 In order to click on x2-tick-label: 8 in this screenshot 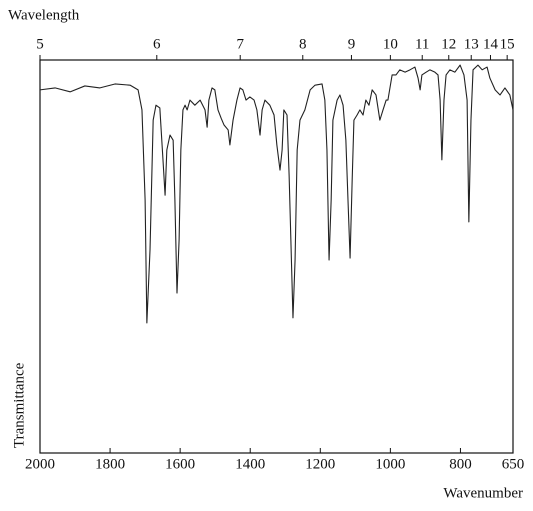, I will do `click(303, 44)`.